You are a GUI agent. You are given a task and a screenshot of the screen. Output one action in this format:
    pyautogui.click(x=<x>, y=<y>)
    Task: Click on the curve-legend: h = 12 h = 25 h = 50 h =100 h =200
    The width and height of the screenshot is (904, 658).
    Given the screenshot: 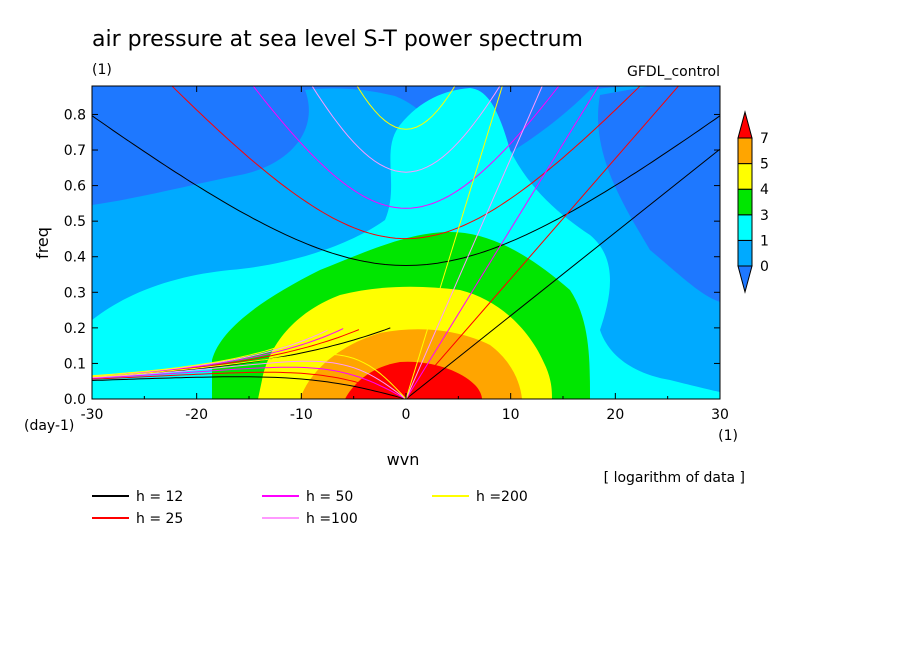 What is the action you would take?
    pyautogui.click(x=310, y=508)
    